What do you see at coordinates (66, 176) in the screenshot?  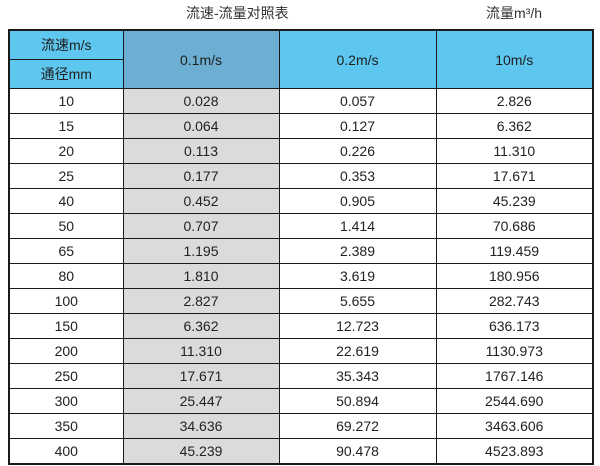 I see `diameter-cell: 25` at bounding box center [66, 176].